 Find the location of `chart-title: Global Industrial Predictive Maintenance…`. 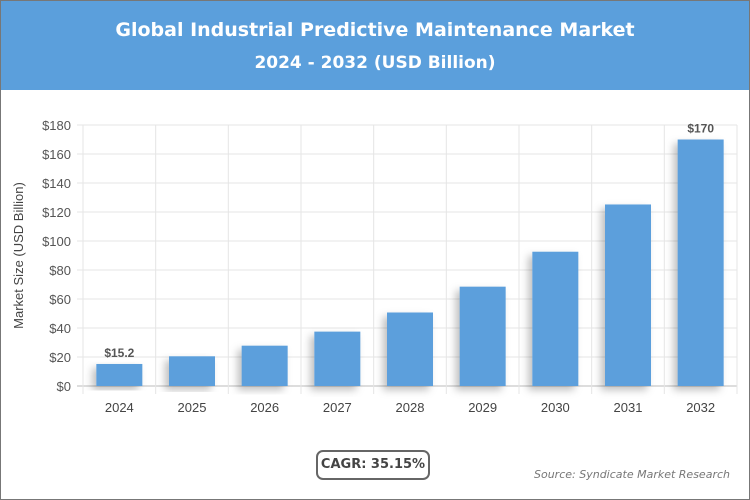

chart-title: Global Industrial Predictive Maintenance… is located at coordinates (375, 30).